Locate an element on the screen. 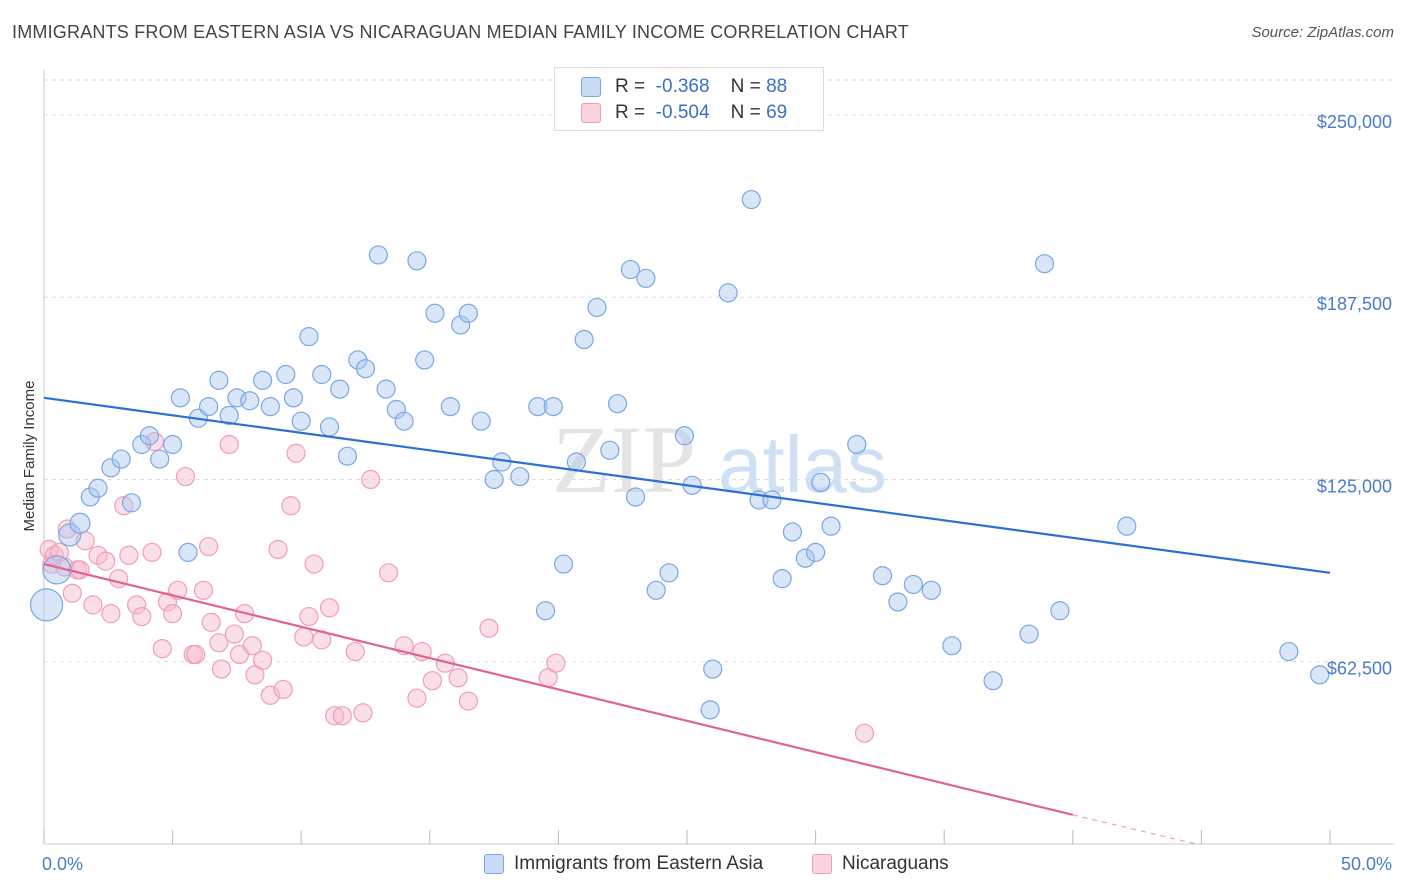  legend-r-value: -0.504 is located at coordinates (682, 112).